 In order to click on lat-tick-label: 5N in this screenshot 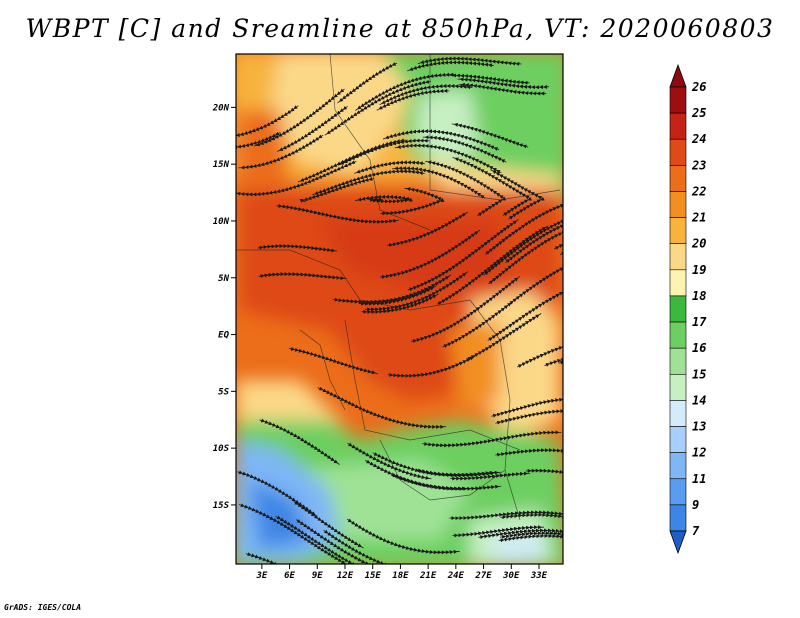, I will do `click(223, 279)`.